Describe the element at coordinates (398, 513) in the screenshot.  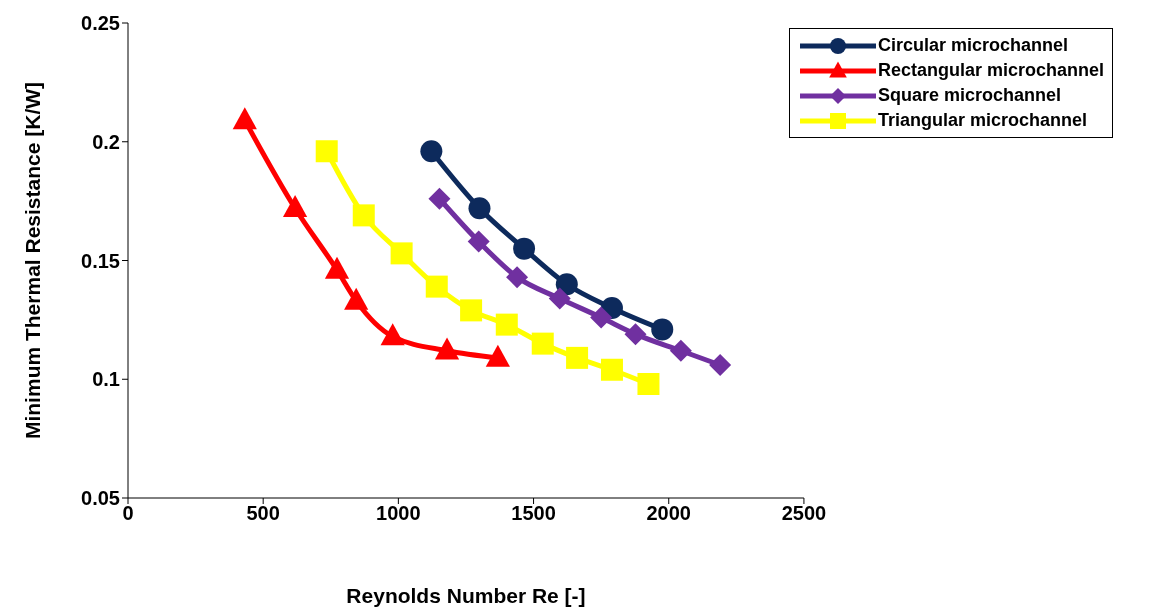
I see `x-tick-label: 1000` at that location.